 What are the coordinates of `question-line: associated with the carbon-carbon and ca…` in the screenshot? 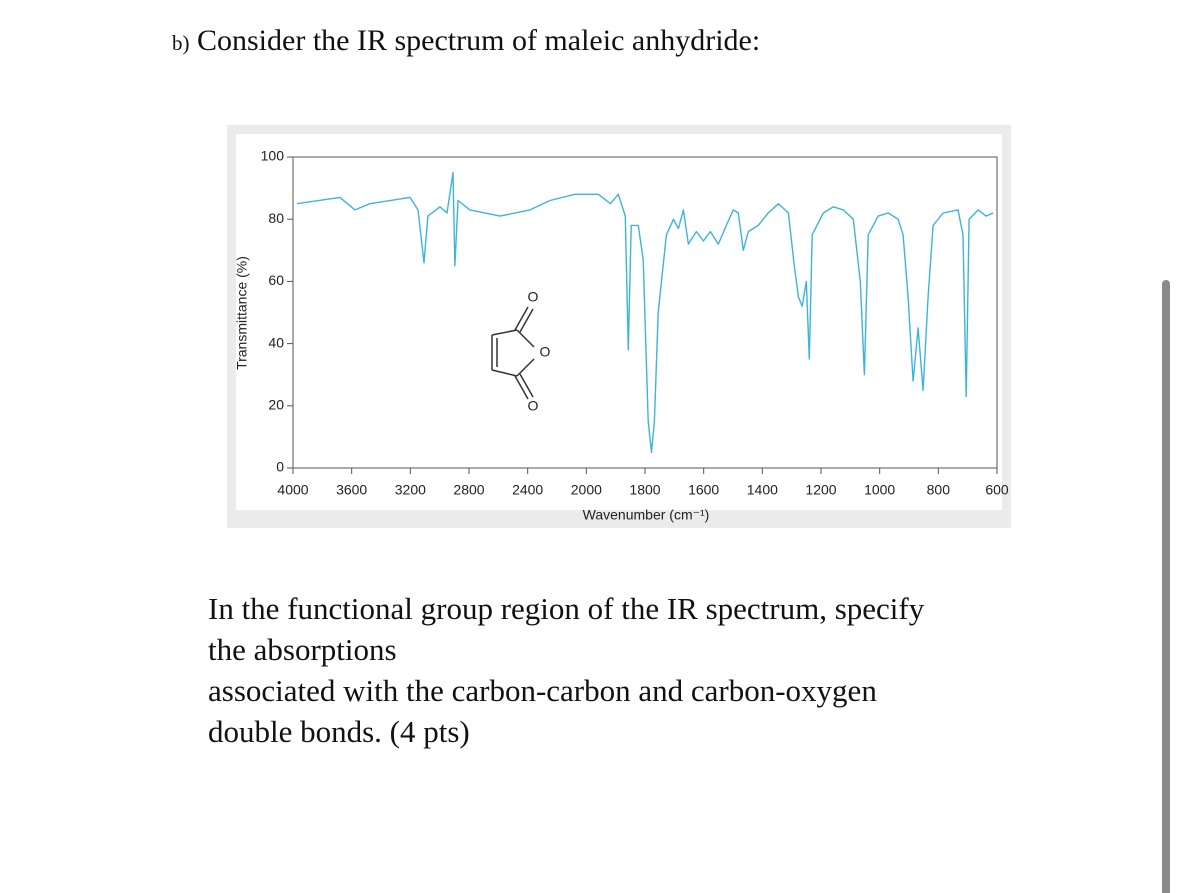 It's located at (542, 690).